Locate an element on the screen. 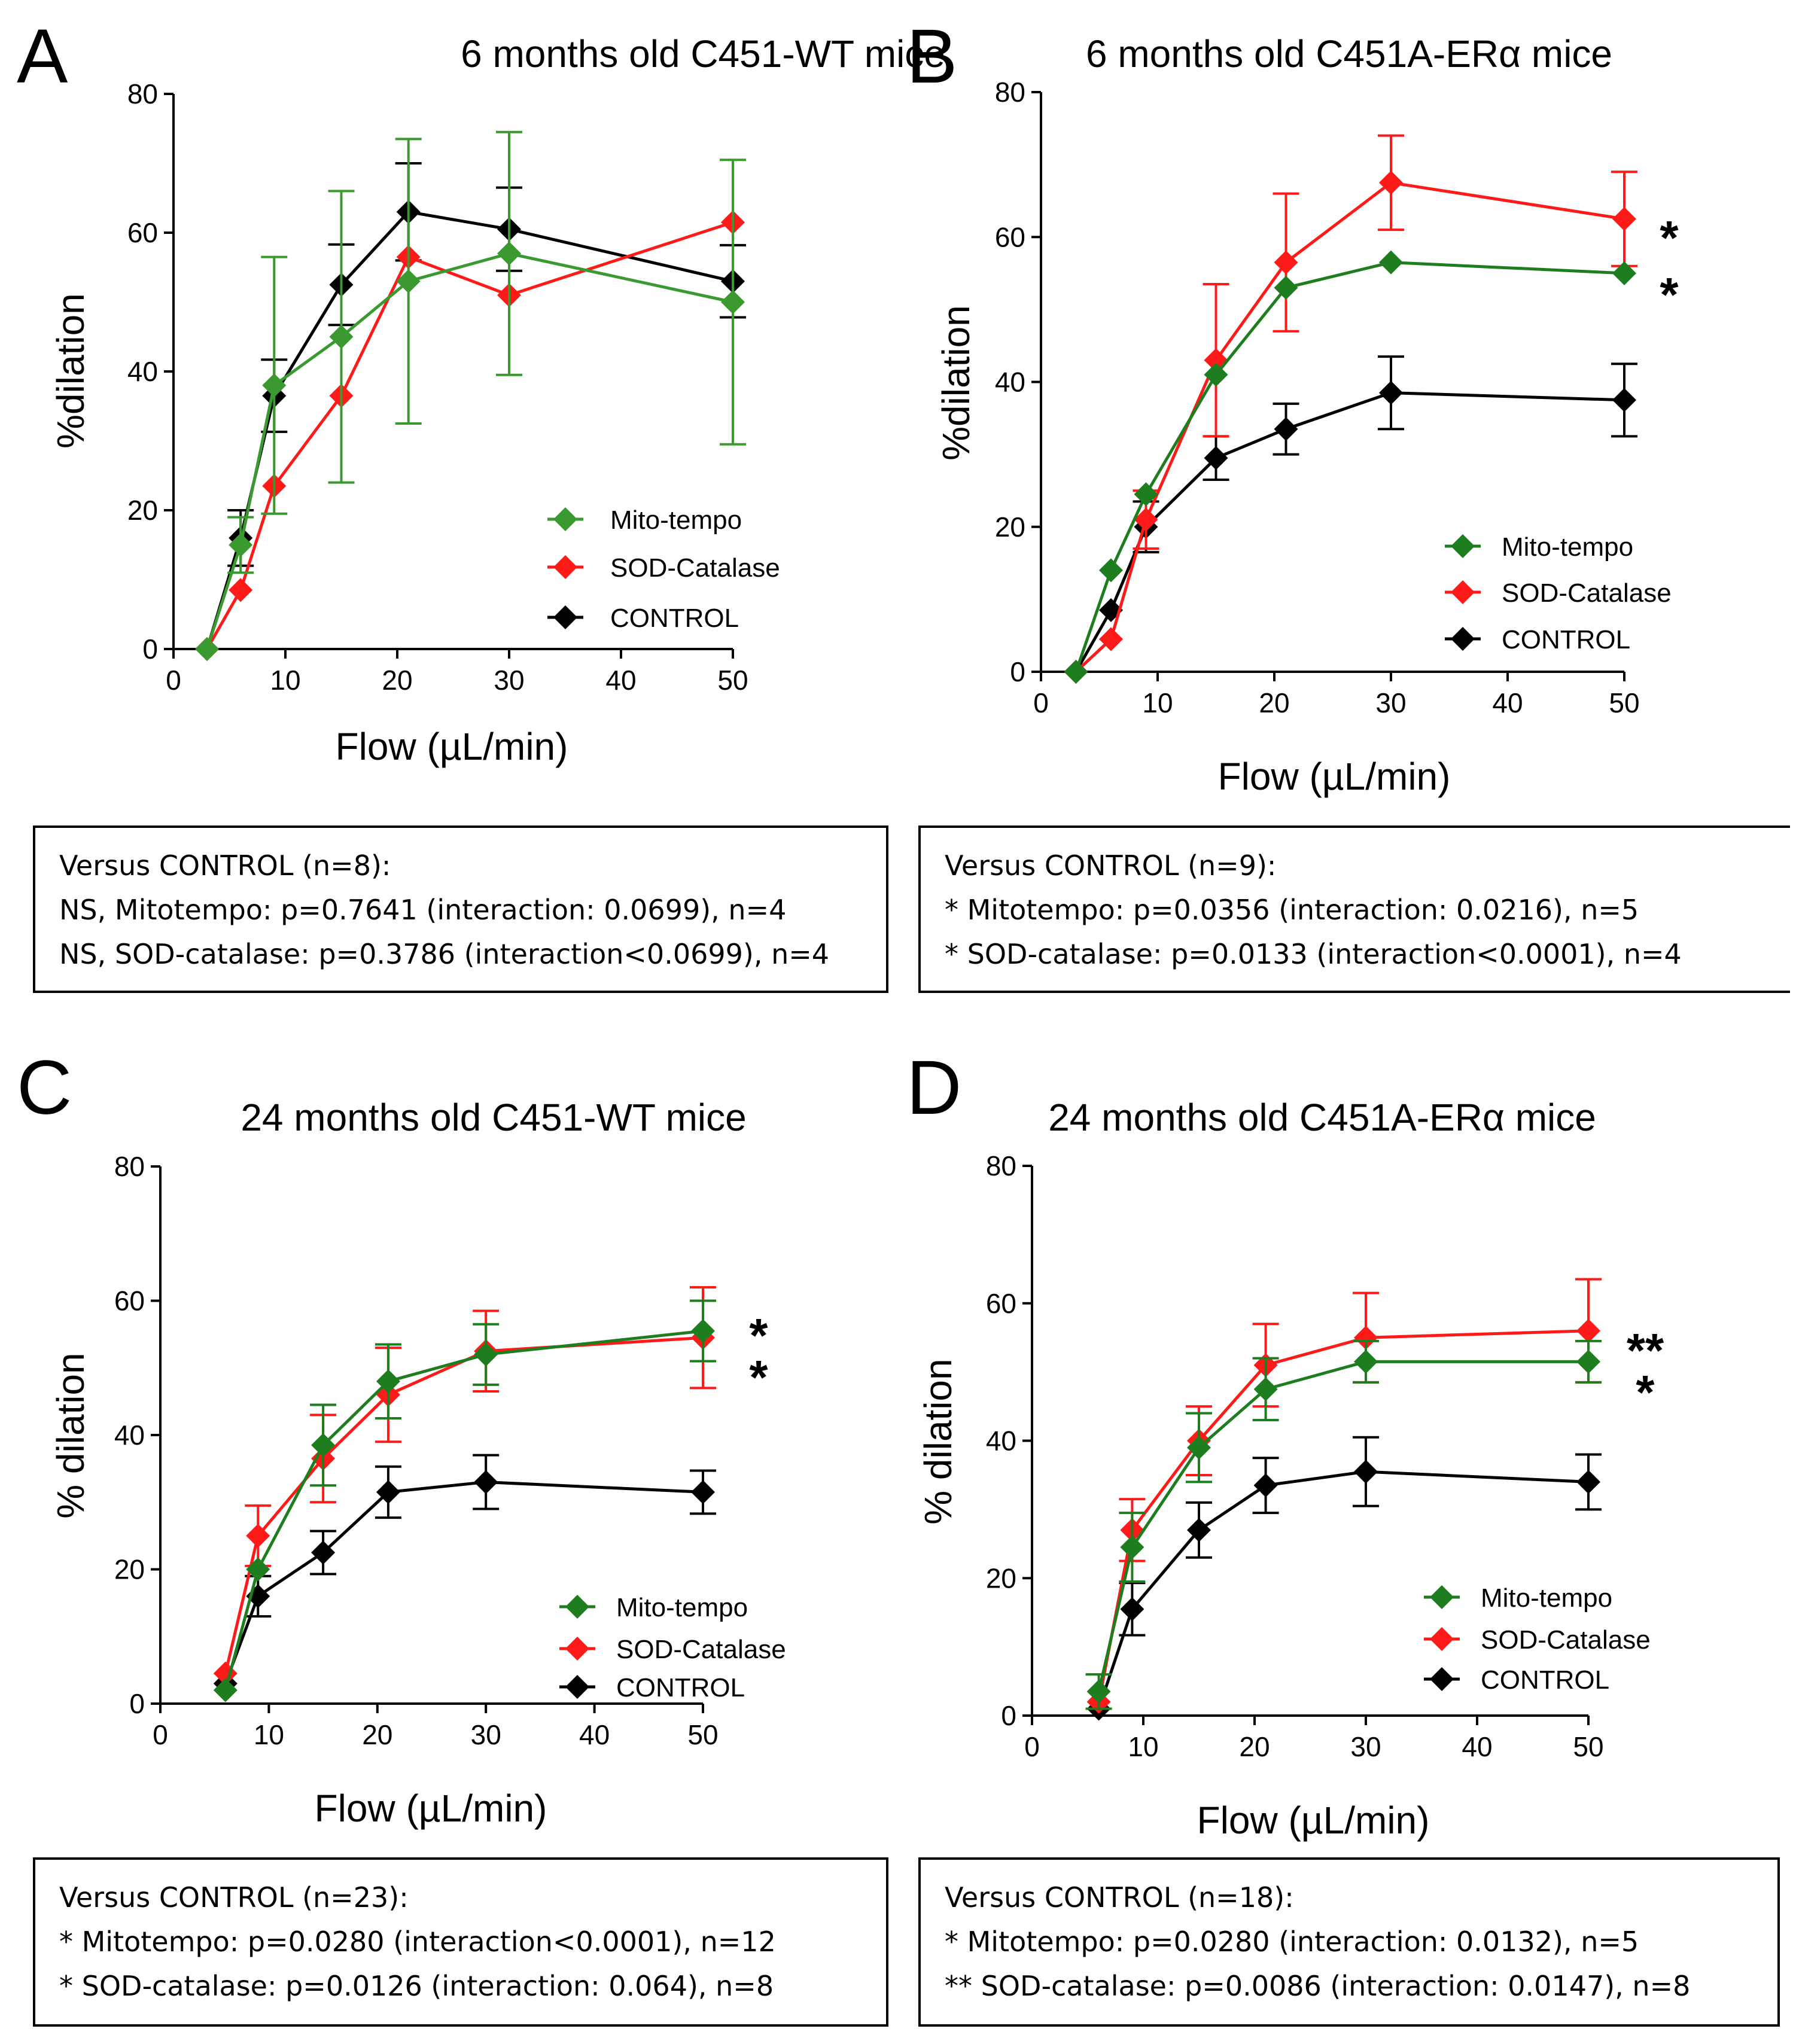 Image resolution: width=1793 pixels, height=2044 pixels. chart-title: 6 months old C451-WT mice is located at coordinates (703, 53).